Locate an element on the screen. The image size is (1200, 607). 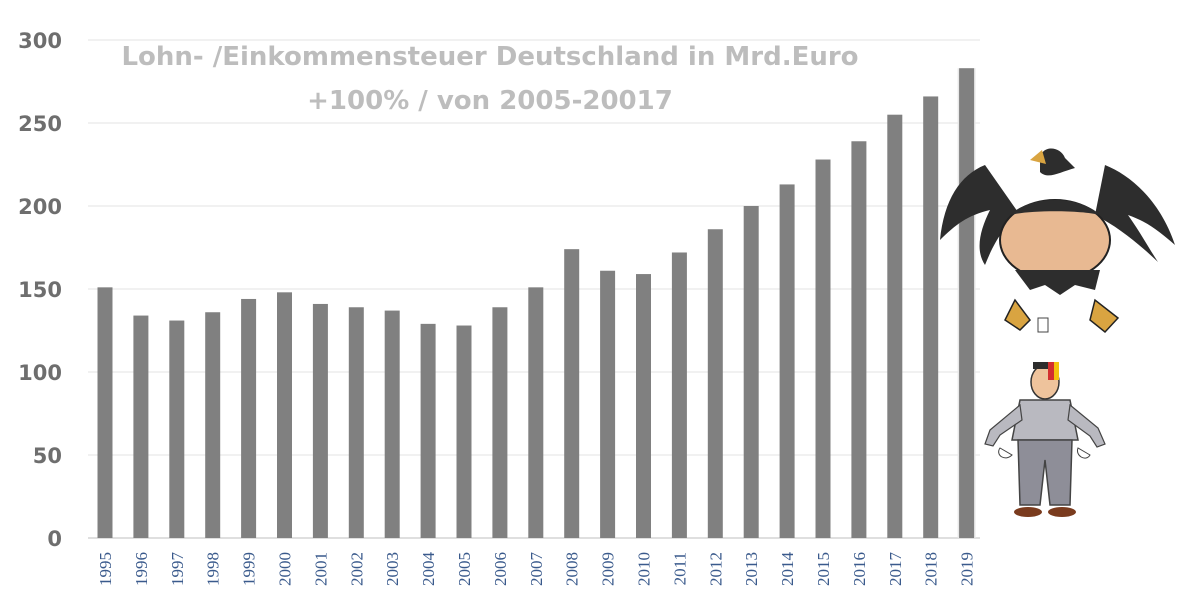
x-tick-label: 1997 is located at coordinates (177, 569).